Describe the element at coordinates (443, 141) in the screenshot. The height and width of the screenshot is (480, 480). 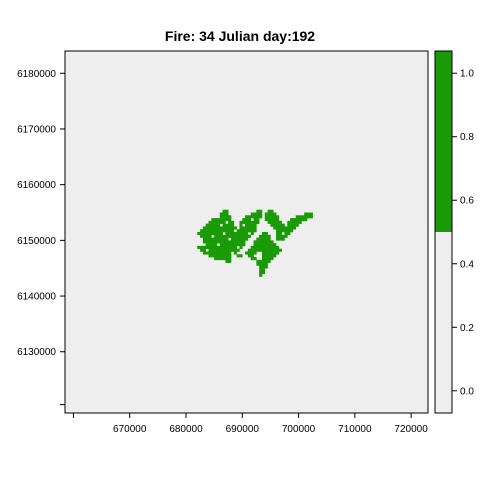
I see `colorbar-segment` at that location.